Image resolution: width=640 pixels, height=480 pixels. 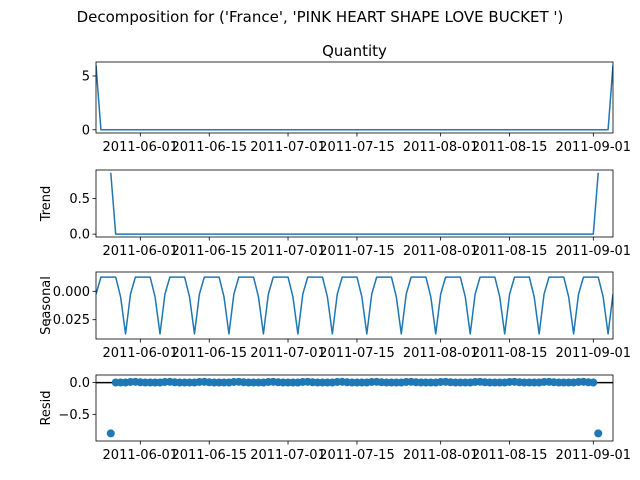 I want to click on y-tick-label: −0.025, so click(x=66, y=320).